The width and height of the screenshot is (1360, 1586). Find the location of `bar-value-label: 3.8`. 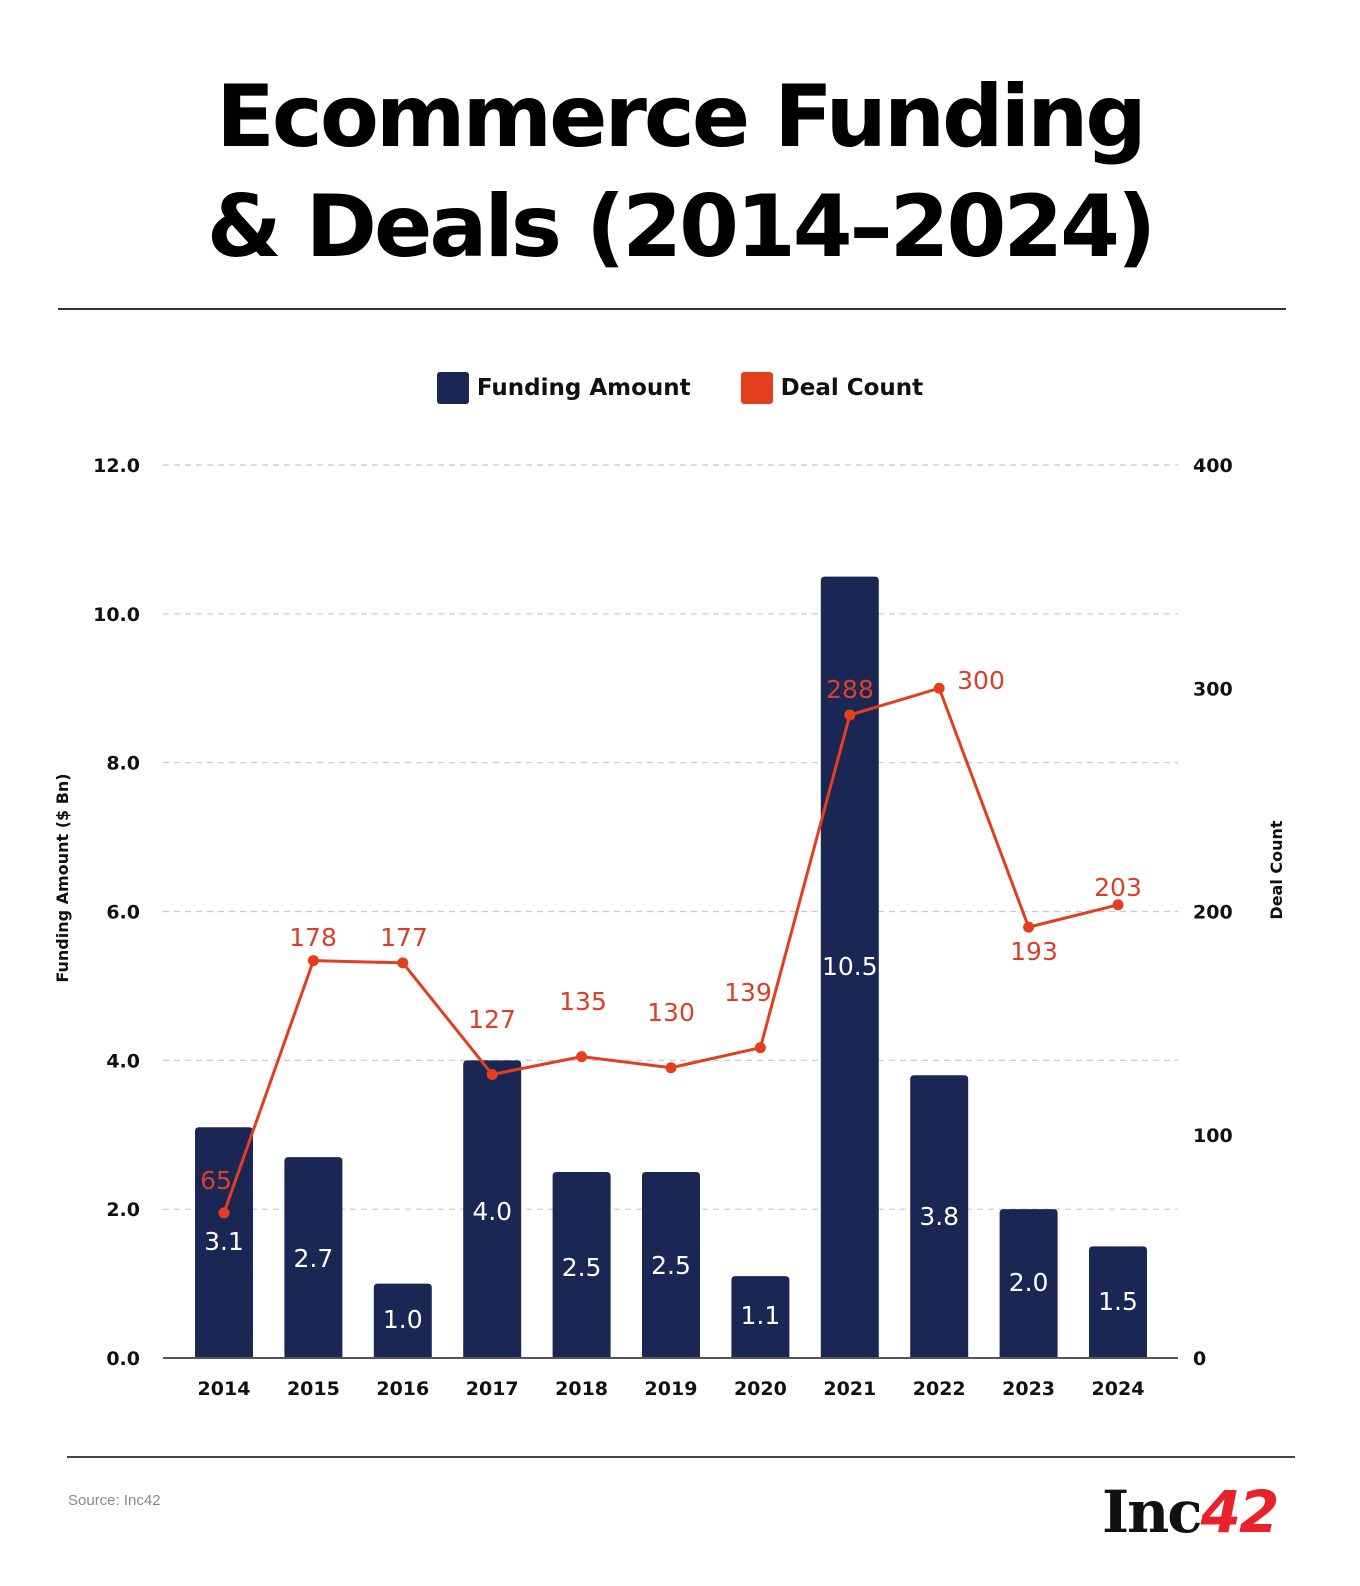

bar-value-label: 3.8 is located at coordinates (939, 1216).